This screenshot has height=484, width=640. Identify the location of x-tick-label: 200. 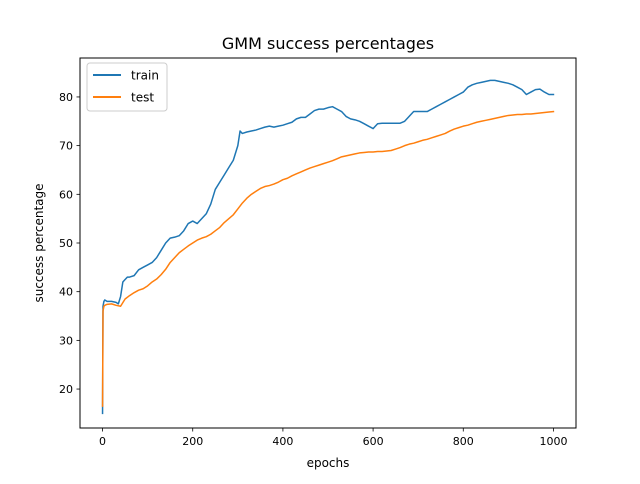
(192, 441).